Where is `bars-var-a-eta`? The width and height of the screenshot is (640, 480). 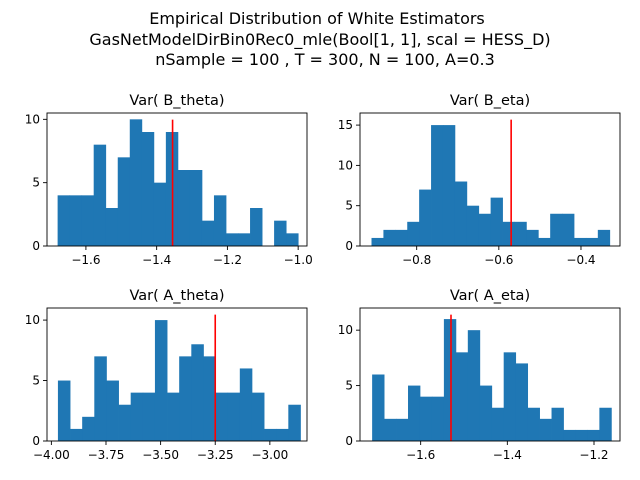 bars-var-a-eta is located at coordinates (492, 380).